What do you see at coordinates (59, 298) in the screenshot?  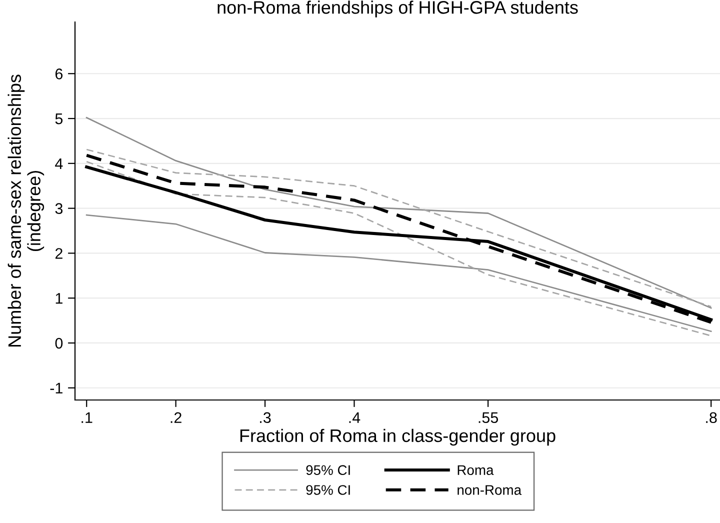 I see `y-tick-label: 1` at bounding box center [59, 298].